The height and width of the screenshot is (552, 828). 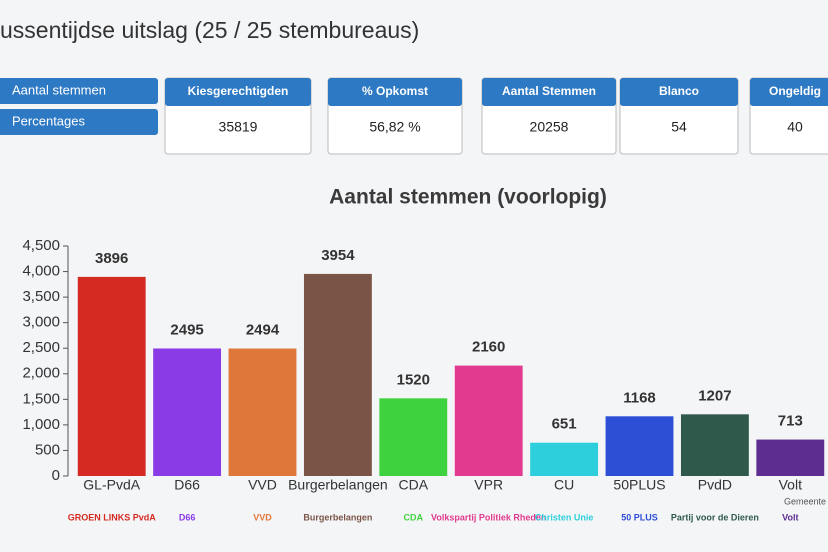 What do you see at coordinates (790, 485) in the screenshot?
I see `x-tick-label: Volt` at bounding box center [790, 485].